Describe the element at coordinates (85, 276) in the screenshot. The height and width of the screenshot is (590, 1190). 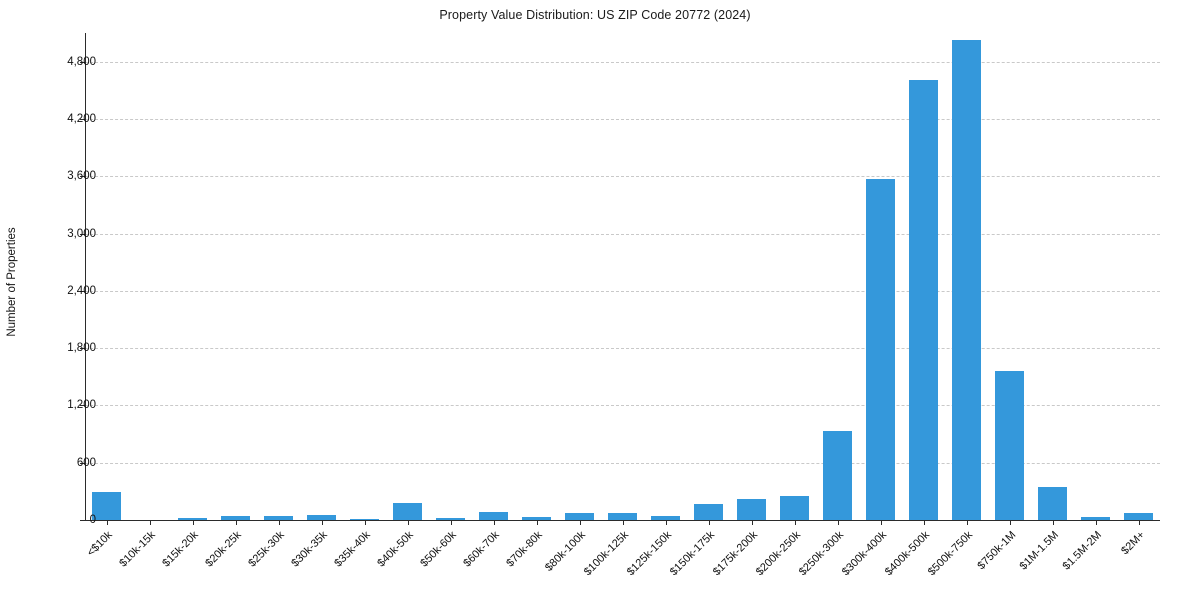
I see `y-axis-line` at that location.